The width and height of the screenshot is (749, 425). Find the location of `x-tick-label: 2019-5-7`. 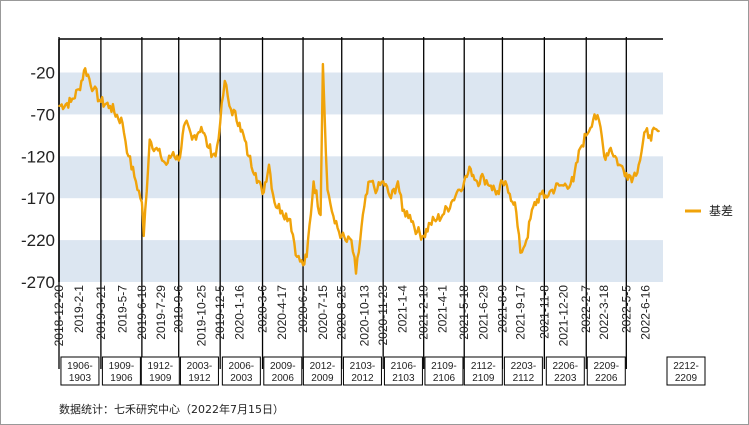

x-tick-label: 2019-5-7 is located at coordinates (123, 309).